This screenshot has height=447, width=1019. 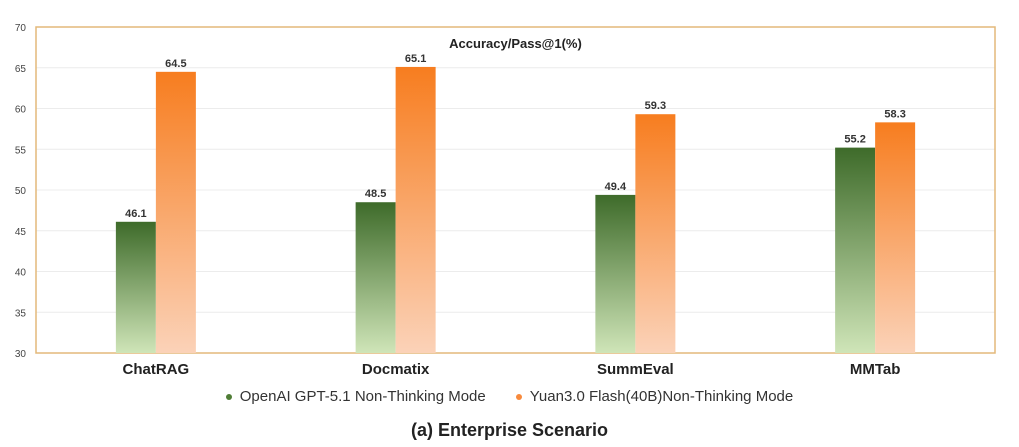 What do you see at coordinates (21, 28) in the screenshot?
I see `y-tick-label: 70` at bounding box center [21, 28].